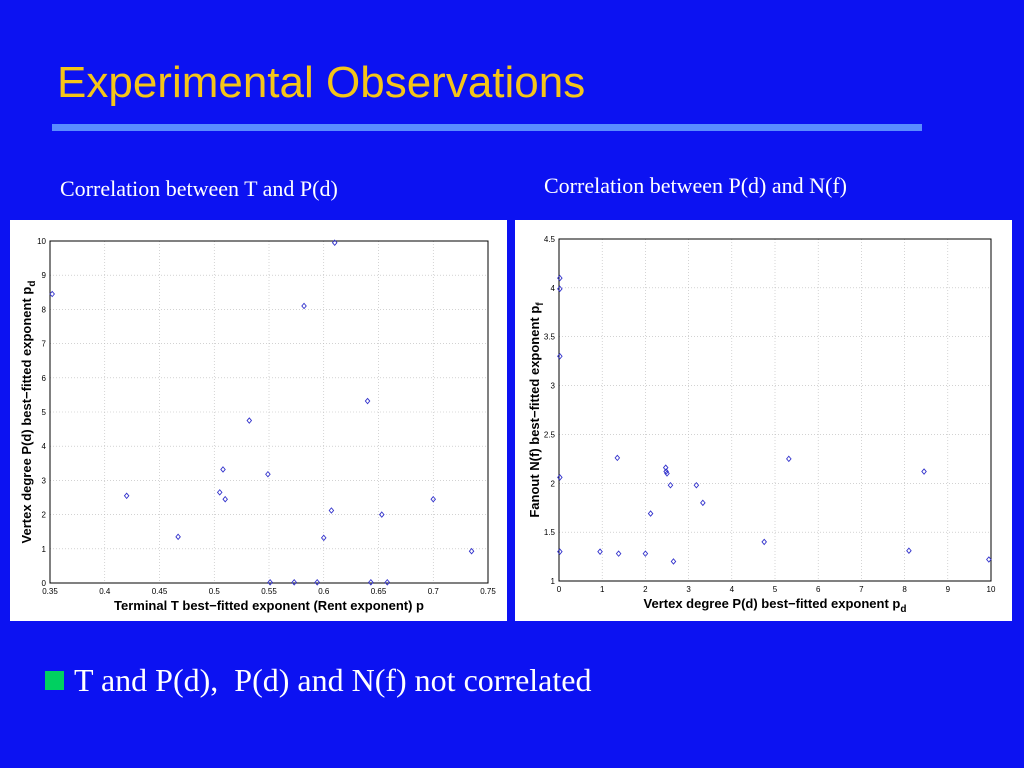 The height and width of the screenshot is (768, 1024). What do you see at coordinates (44, 309) in the screenshot?
I see `y-tick-label: 8` at bounding box center [44, 309].